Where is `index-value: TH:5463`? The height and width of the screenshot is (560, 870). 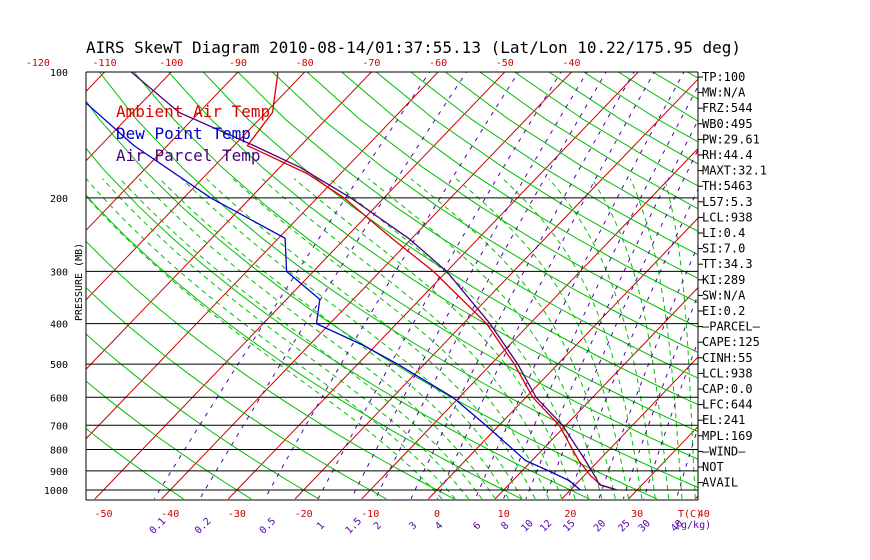
index-value: TH:5463 is located at coordinates (727, 186).